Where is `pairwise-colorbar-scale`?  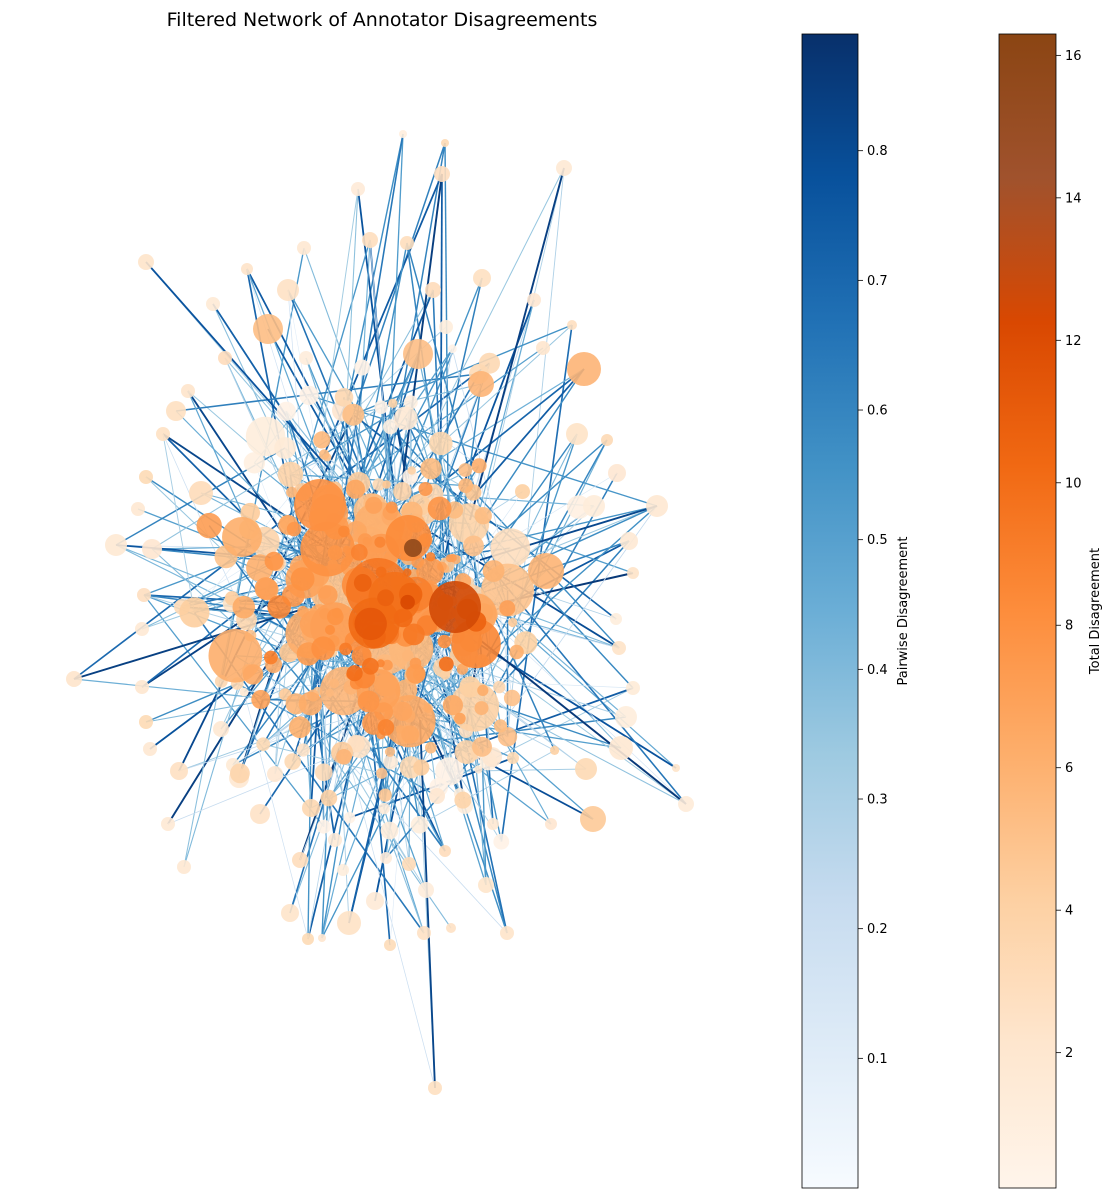
pairwise-colorbar-scale is located at coordinates (830, 611).